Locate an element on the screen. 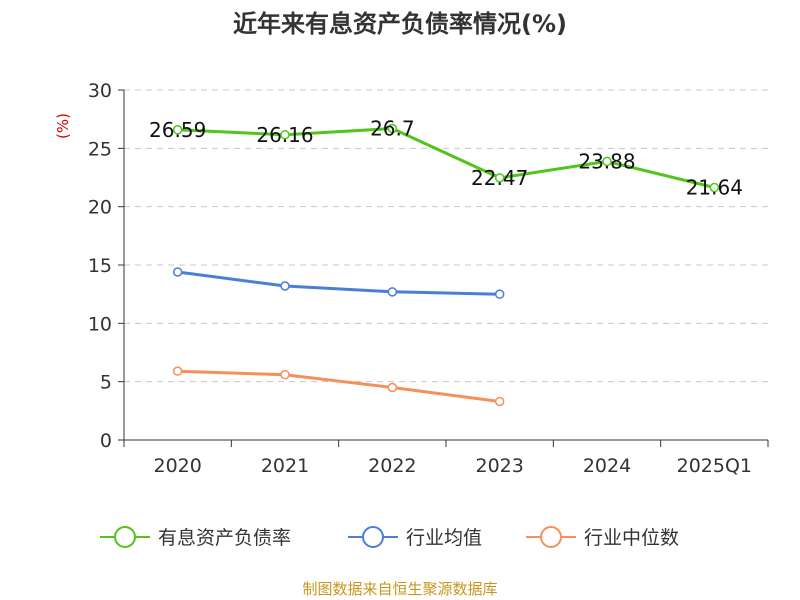  data-label: 22.47 is located at coordinates (499, 178).